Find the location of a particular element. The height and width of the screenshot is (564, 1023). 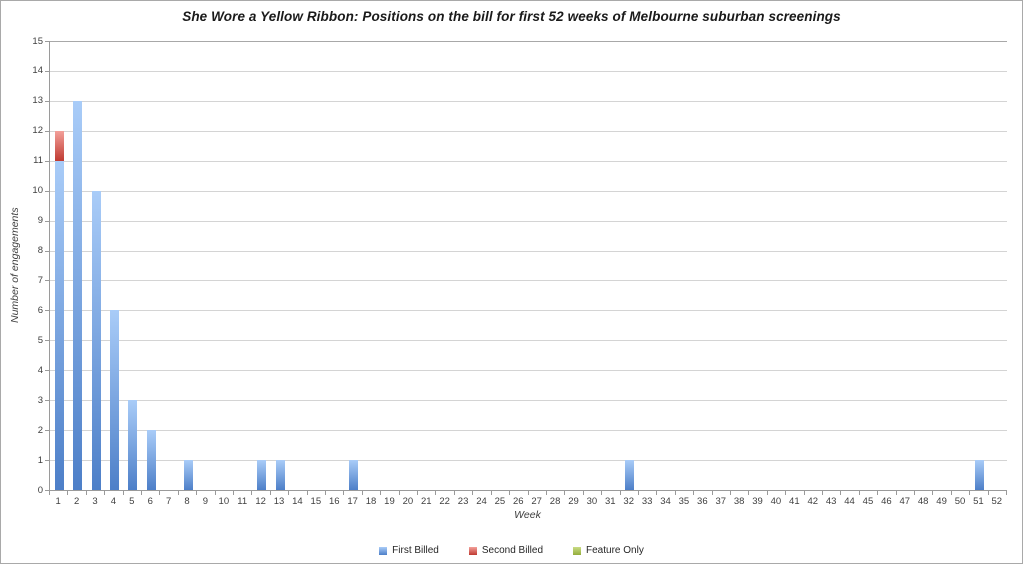

x-tick-label: 27 is located at coordinates (536, 501).